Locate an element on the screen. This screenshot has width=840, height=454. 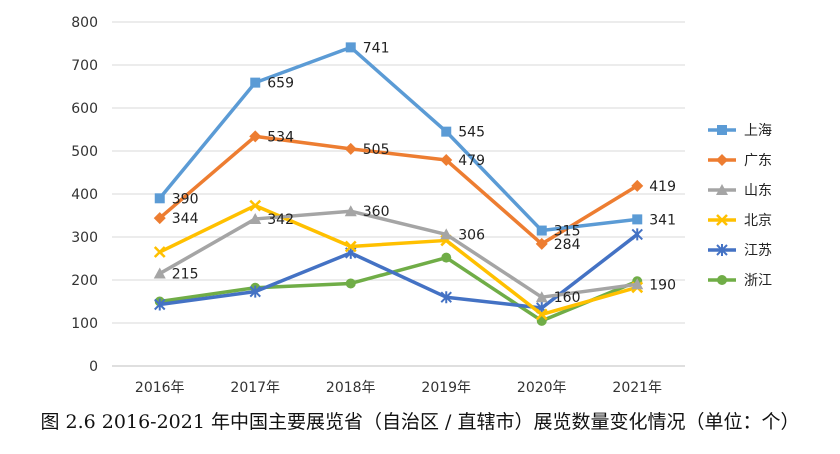
y-tick-label: 800 is located at coordinates (84, 23).